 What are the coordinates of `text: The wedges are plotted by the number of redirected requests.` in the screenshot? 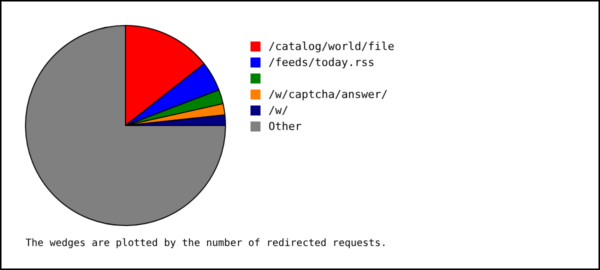 It's located at (206, 243).